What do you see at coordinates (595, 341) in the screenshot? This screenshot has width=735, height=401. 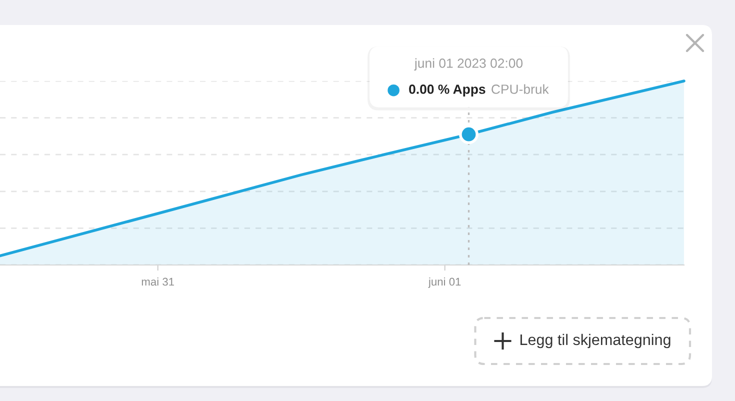 I see `text: Legg til skjemategning` at bounding box center [595, 341].